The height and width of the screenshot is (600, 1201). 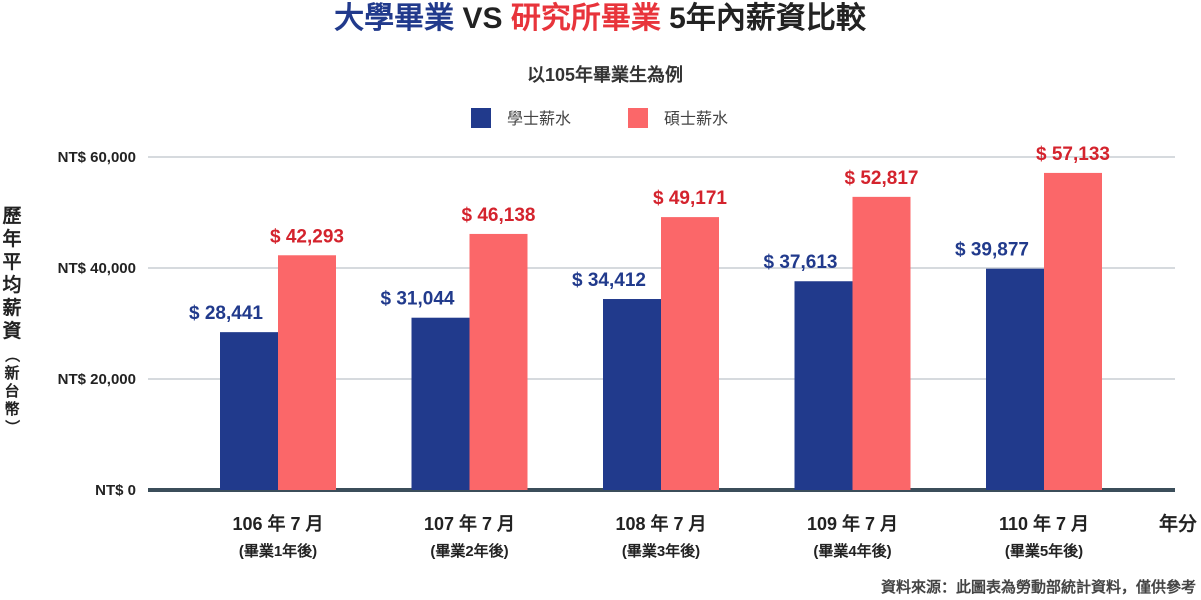 What do you see at coordinates (764, 18) in the screenshot?
I see `title-part-comparison: 5年內薪資比較` at bounding box center [764, 18].